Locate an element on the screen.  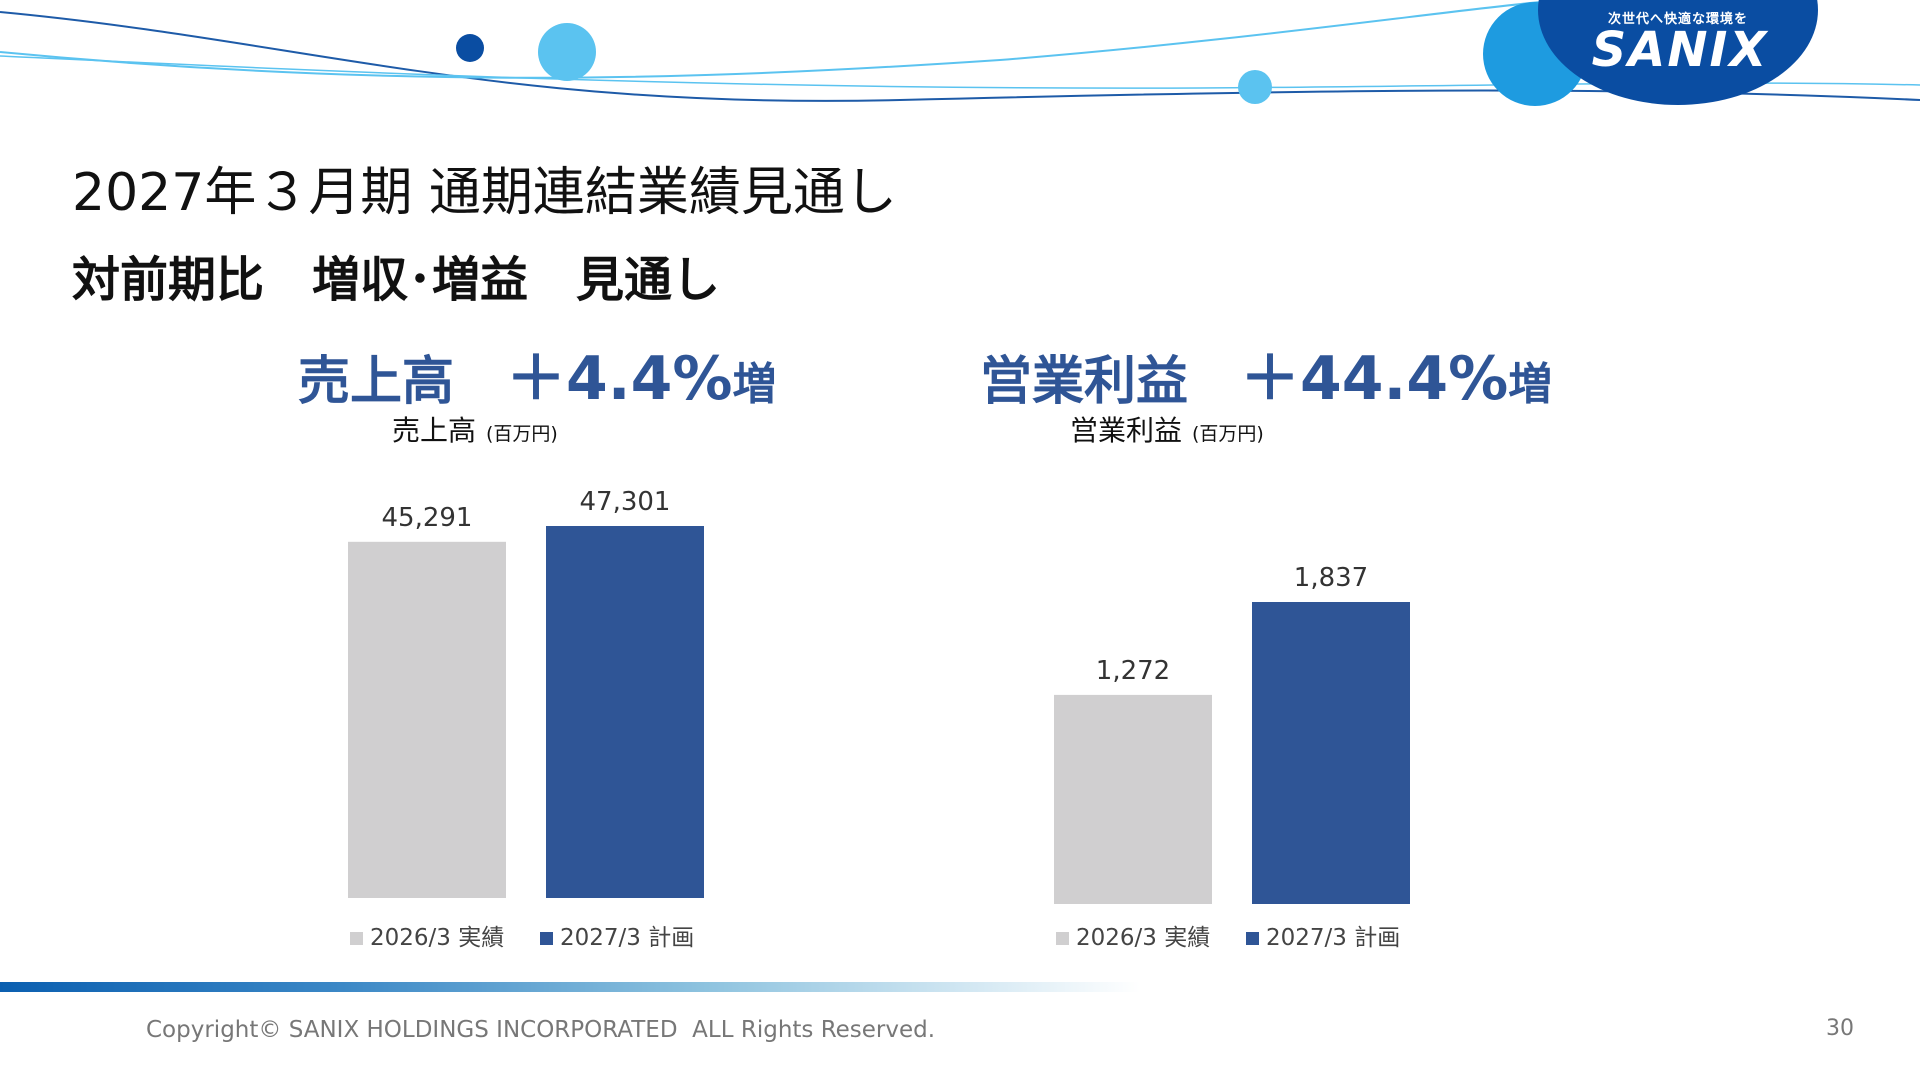
data-label: 45,291 is located at coordinates (427, 518).